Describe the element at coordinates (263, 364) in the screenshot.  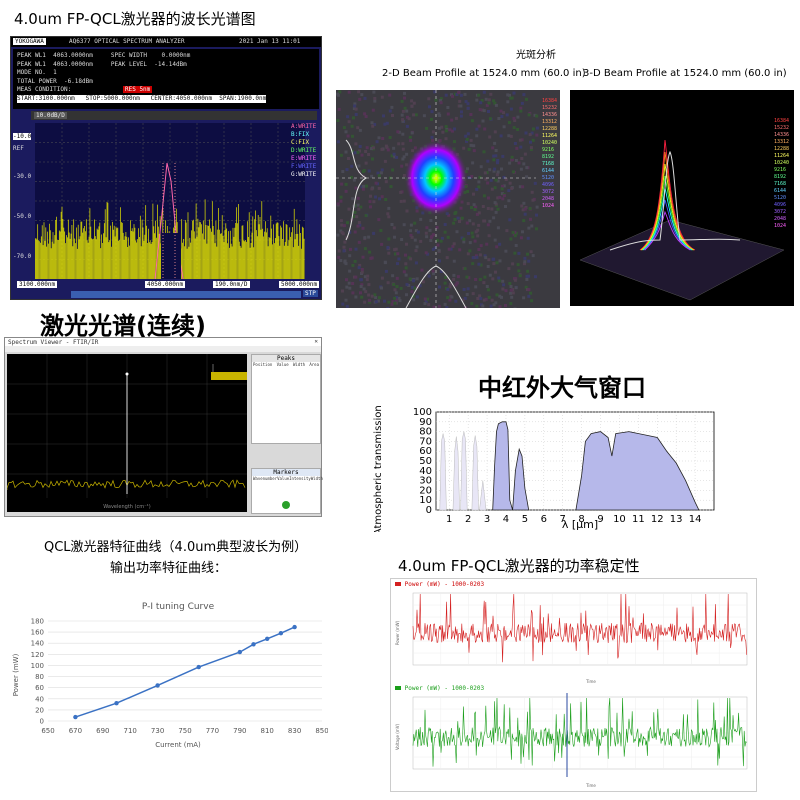
I see `cw-col-header: Position` at that location.